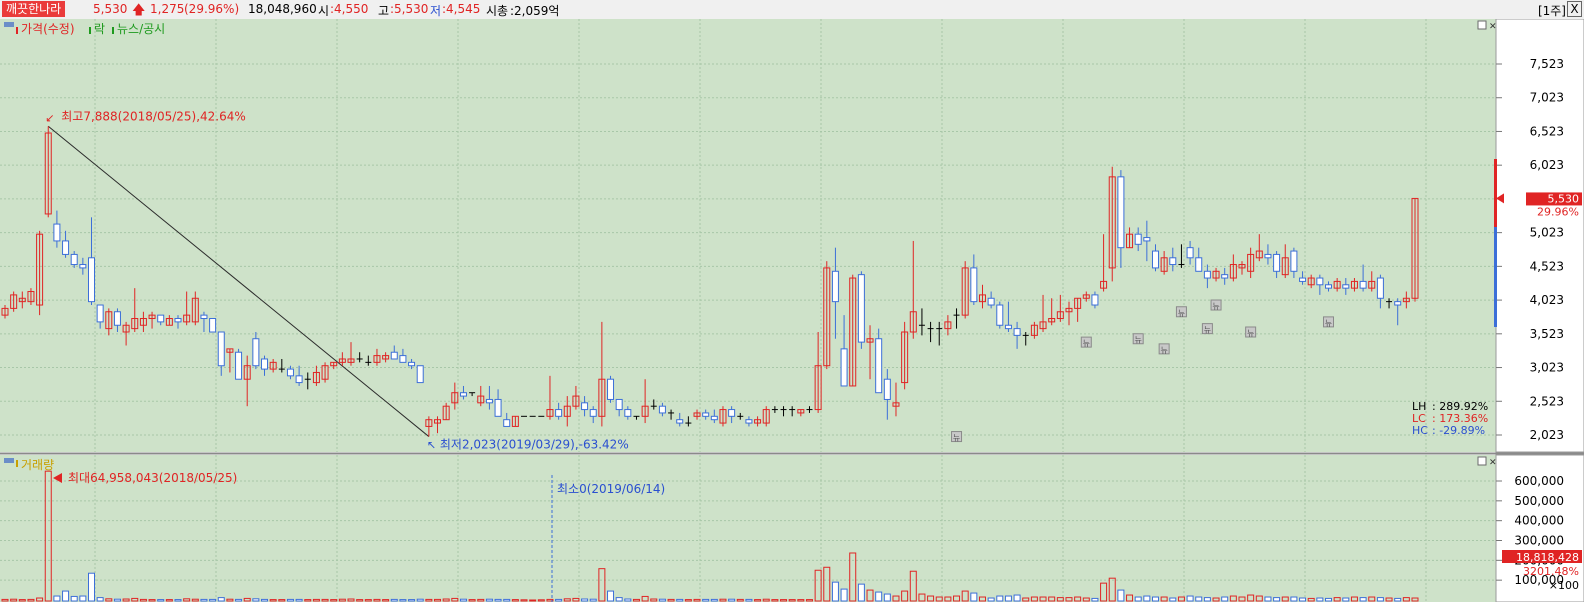 This screenshot has height=602, width=1584. Describe the element at coordinates (1251, 332) in the screenshot. I see `news-marker-icon: 뉴` at that location.